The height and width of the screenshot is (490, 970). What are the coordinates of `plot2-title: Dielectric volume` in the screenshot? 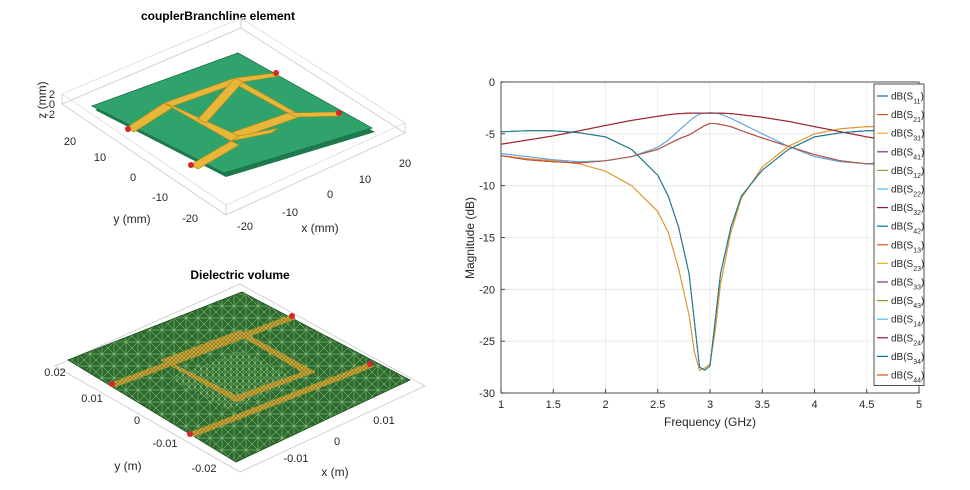 It's located at (240, 275).